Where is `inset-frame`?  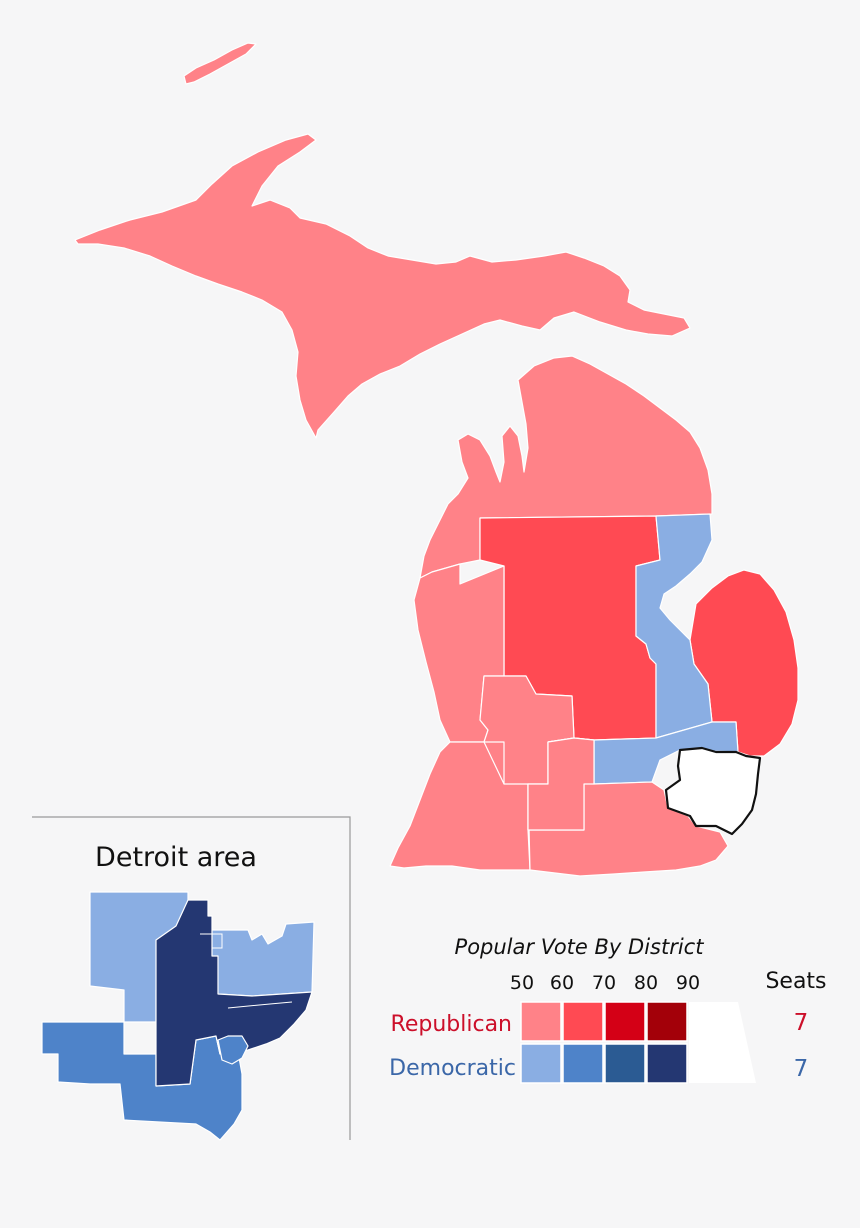
inset-frame is located at coordinates (191, 978).